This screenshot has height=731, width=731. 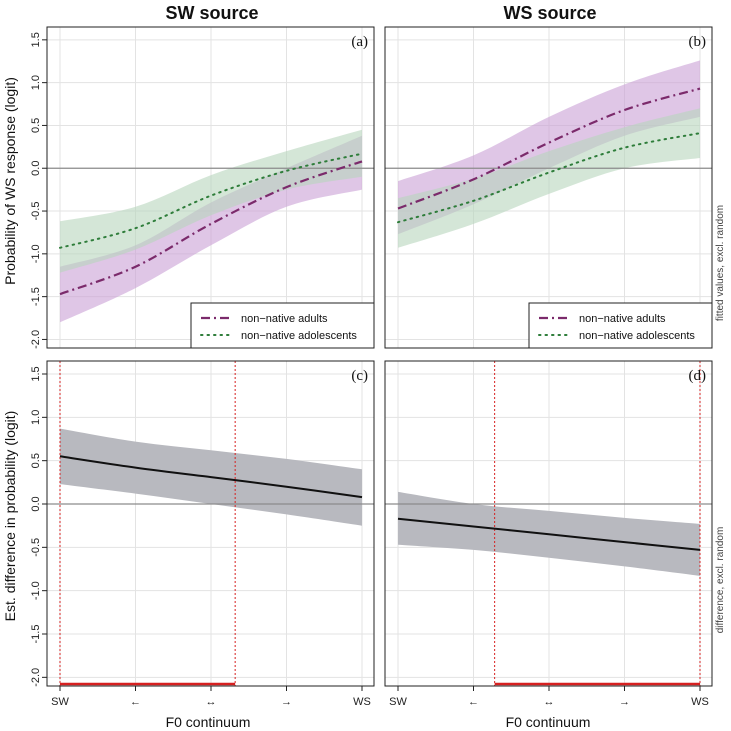 What do you see at coordinates (548, 722) in the screenshot?
I see `x-axis-title-right: F0 continuum` at bounding box center [548, 722].